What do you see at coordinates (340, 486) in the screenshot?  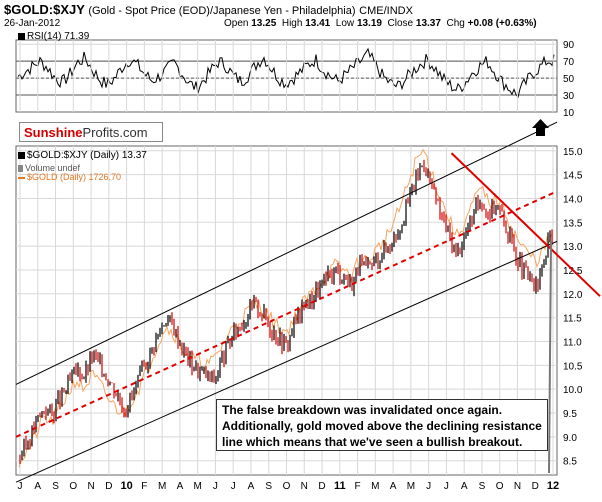 I see `x-tick-label: 11` at bounding box center [340, 486].